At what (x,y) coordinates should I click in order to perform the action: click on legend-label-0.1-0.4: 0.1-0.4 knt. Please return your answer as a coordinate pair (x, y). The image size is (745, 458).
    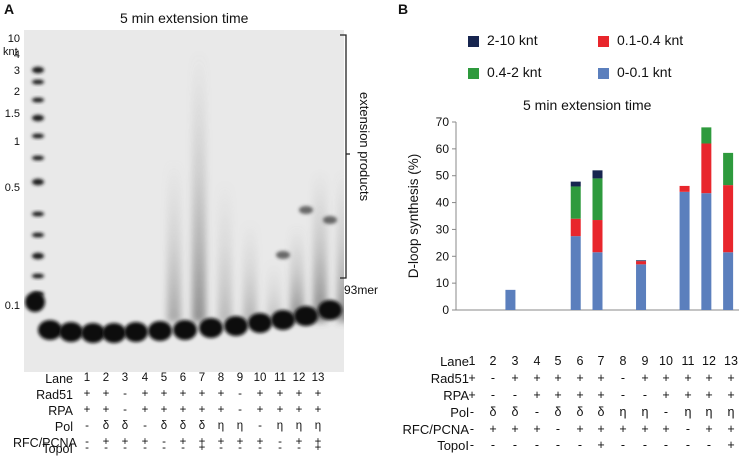
    Looking at the image, I should click on (650, 40).